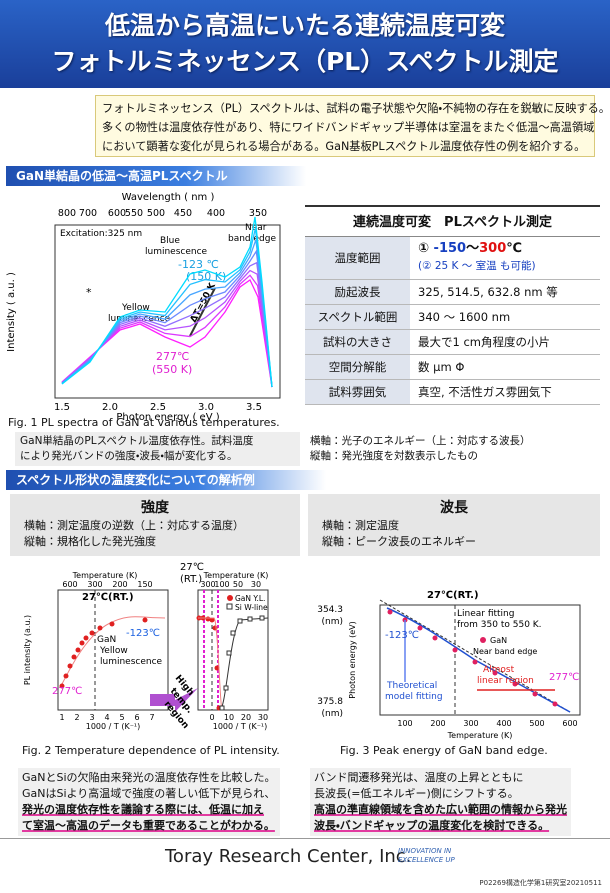  I want to click on tick-label: 300, so click(207, 584).